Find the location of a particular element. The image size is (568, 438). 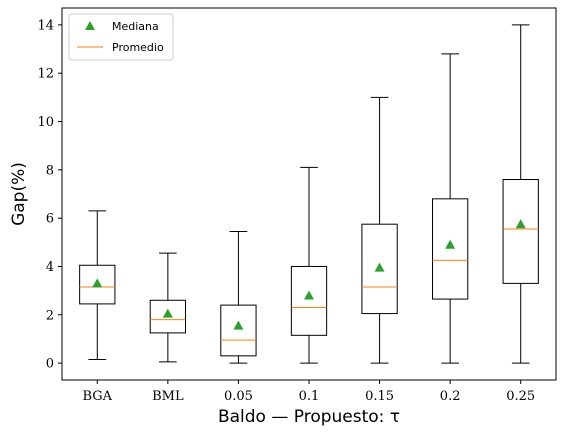

y-tick-label: 2 is located at coordinates (50, 315).